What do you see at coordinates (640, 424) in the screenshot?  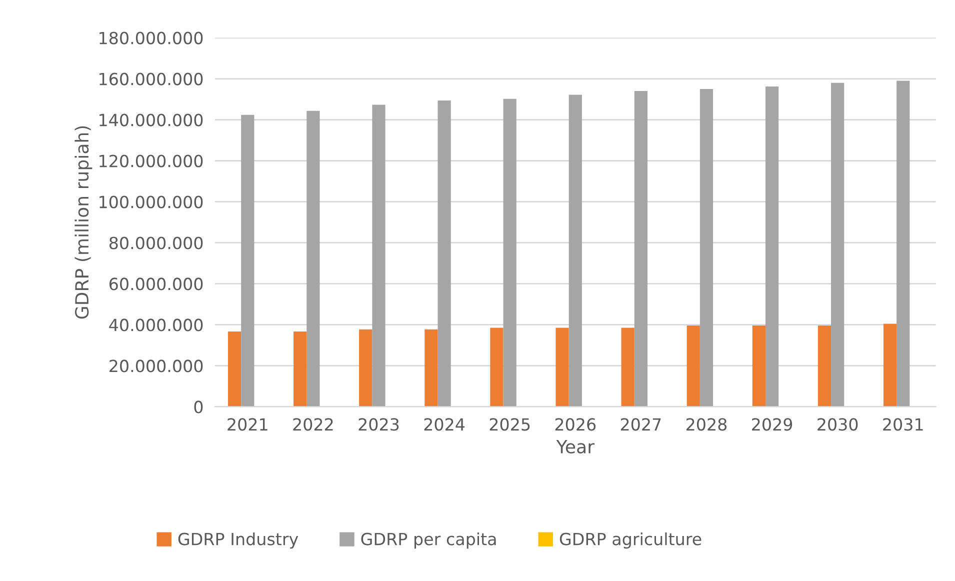 I see `x-tick-label: 2027` at bounding box center [640, 424].